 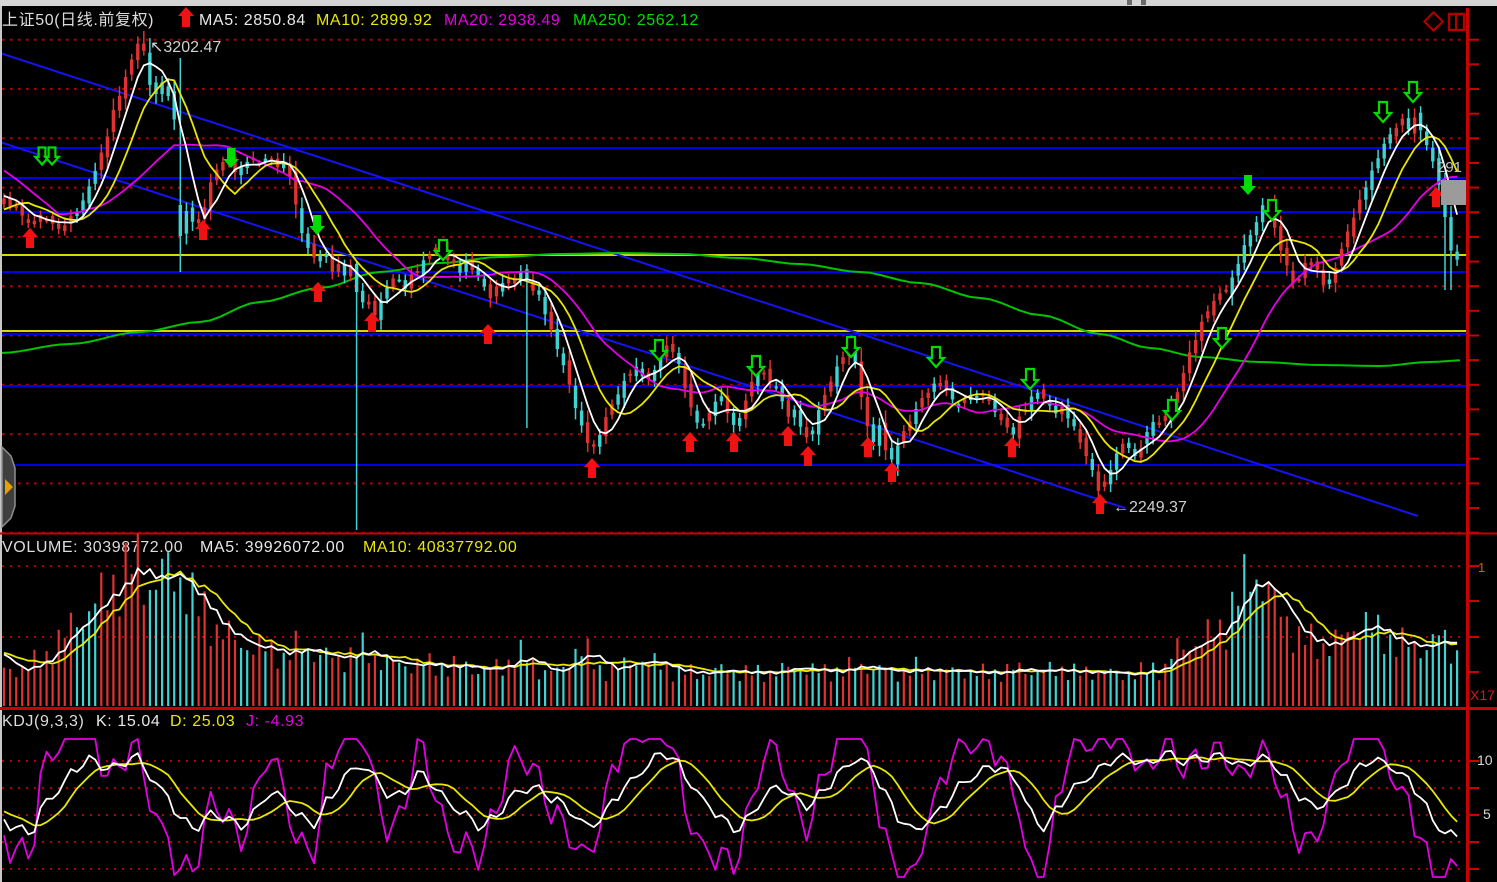 I want to click on svg-text: 291, so click(x=1449, y=167).